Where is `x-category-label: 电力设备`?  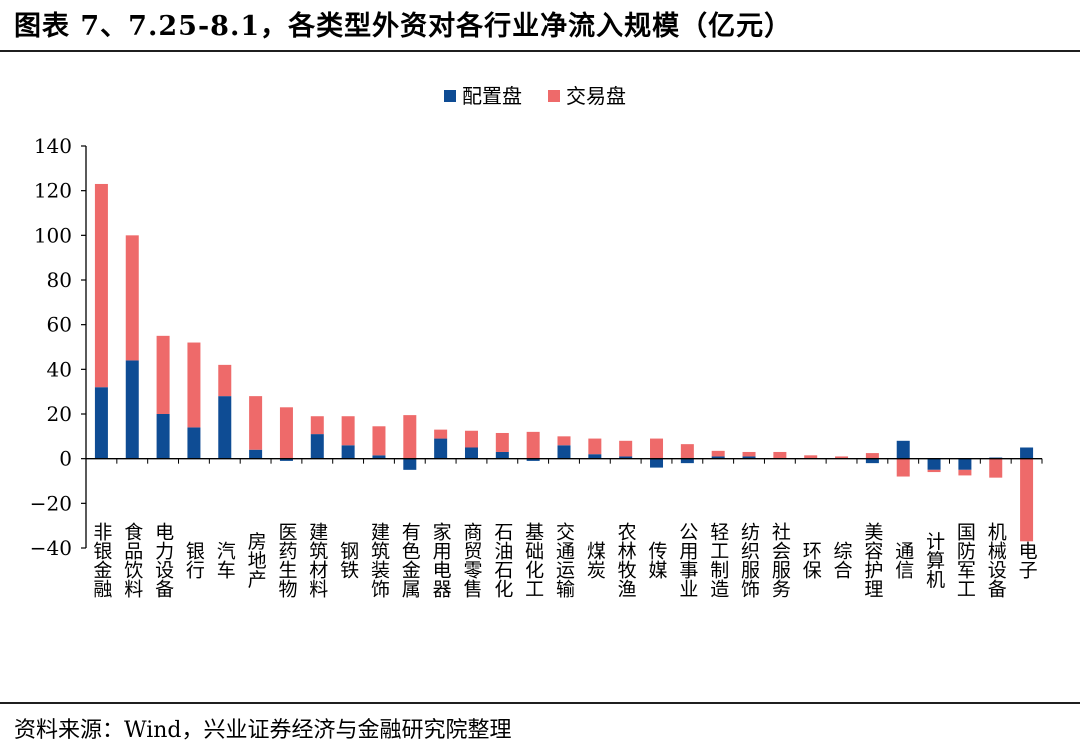
x-category-label: 电力设备 is located at coordinates (163, 560).